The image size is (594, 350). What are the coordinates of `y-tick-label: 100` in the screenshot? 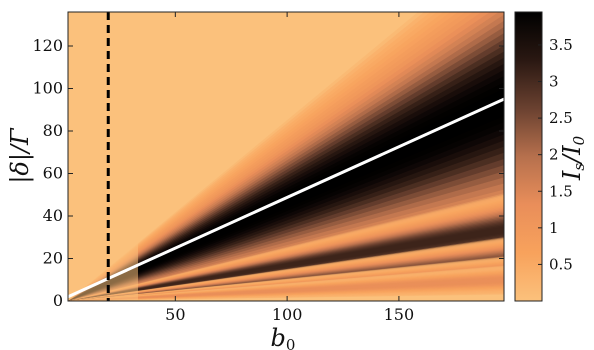 It's located at (47, 88).